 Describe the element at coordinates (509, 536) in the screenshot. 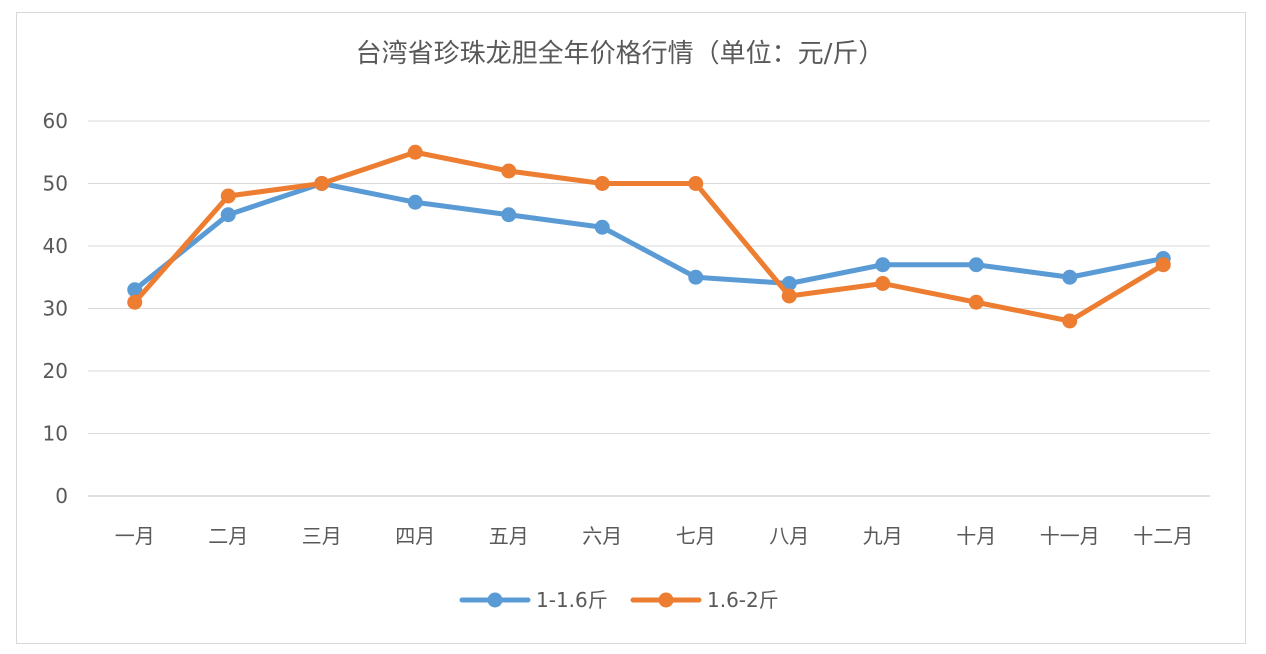

I see `x-tick-label: 五月` at that location.